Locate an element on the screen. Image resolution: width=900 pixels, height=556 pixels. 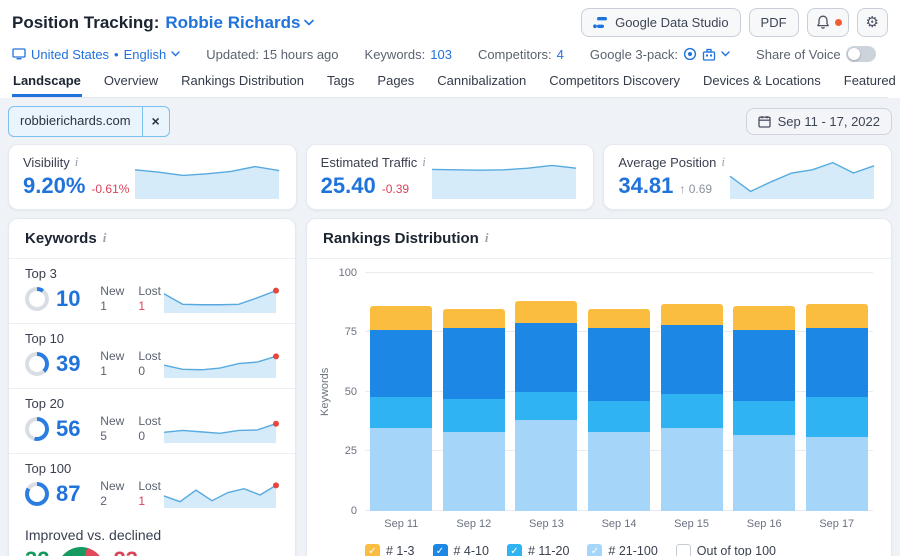
keywords-panel-title: Keywords is located at coordinates (61, 238).